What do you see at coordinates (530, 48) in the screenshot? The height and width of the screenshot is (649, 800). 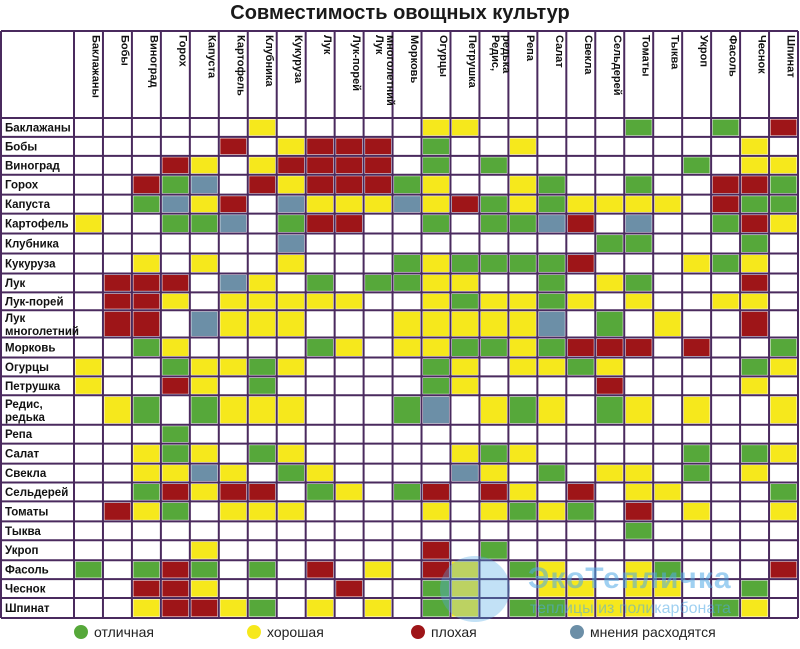 I see `column-label: Репа` at bounding box center [530, 48].